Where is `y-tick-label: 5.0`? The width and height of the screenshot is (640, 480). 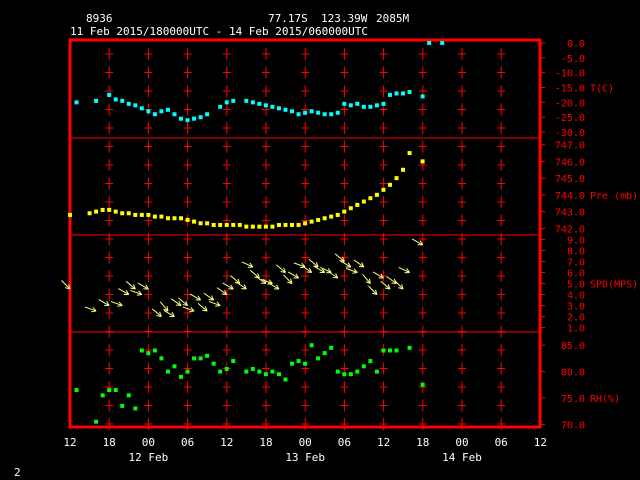
y-tick-label: 5.0 is located at coordinates (576, 285).